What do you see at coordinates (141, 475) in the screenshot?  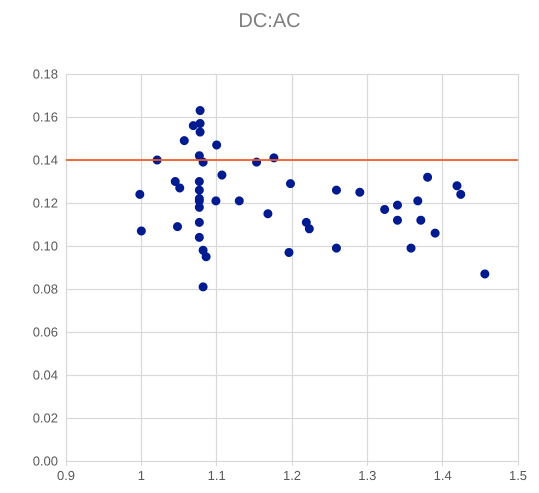 I see `x-tick-label: 1` at bounding box center [141, 475].